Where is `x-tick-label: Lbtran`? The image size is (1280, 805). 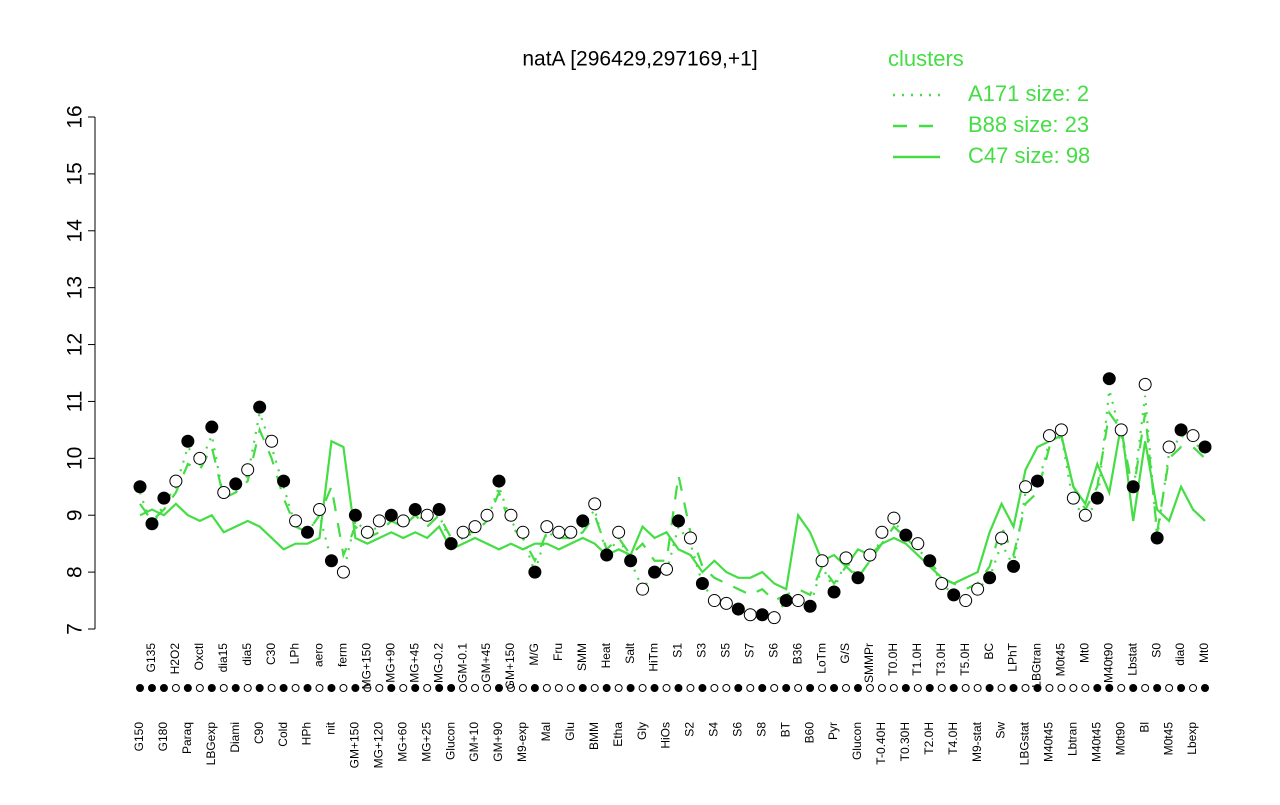
x-tick-label: Lbtran is located at coordinates (1073, 739).